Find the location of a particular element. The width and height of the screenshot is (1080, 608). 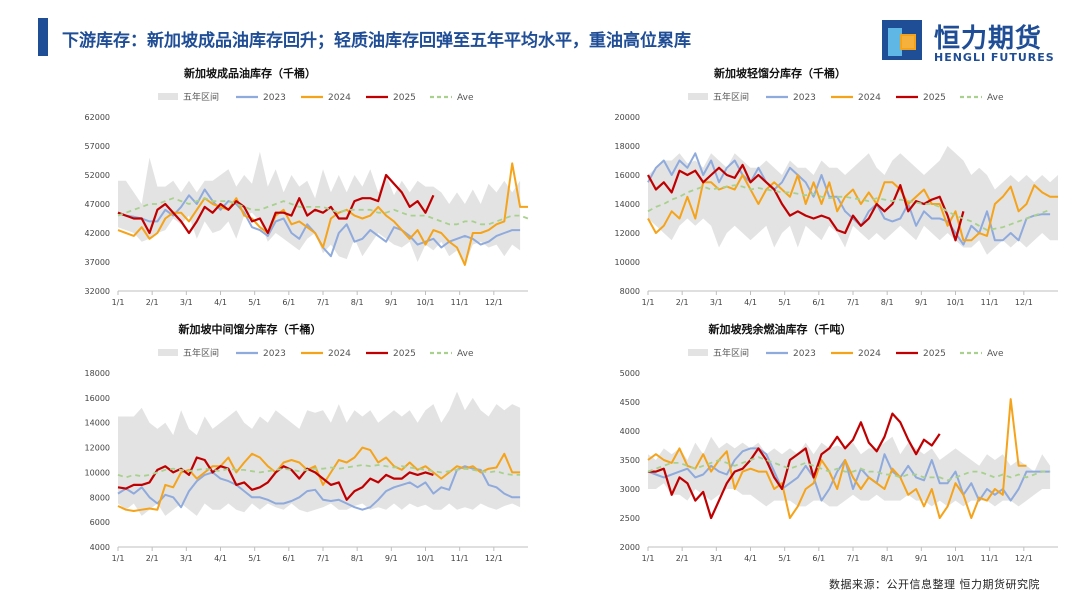

y-tick-label: 57000 is located at coordinates (97, 146).